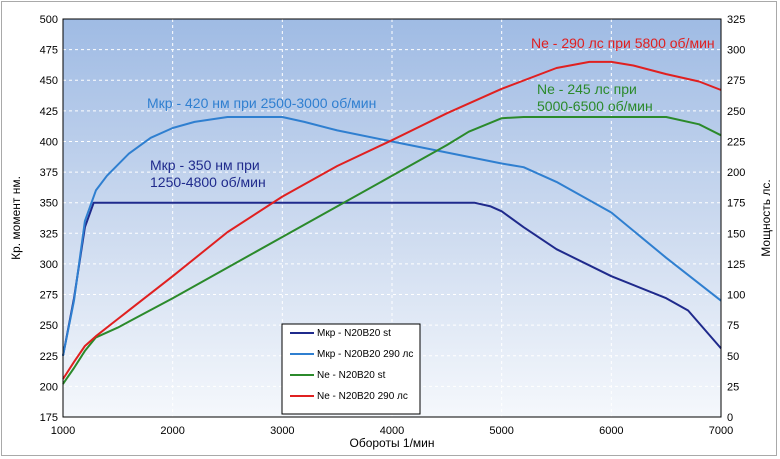  I want to click on x-axis-title: Обороты 1/мин, so click(391, 443).